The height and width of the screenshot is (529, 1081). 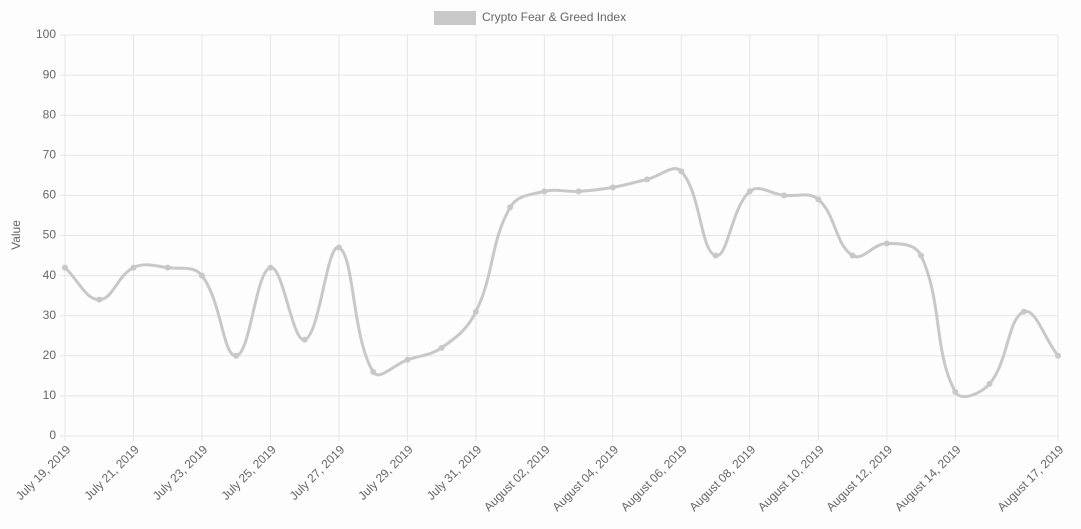 What do you see at coordinates (16, 235) in the screenshot?
I see `y-axis-label: Value` at bounding box center [16, 235].